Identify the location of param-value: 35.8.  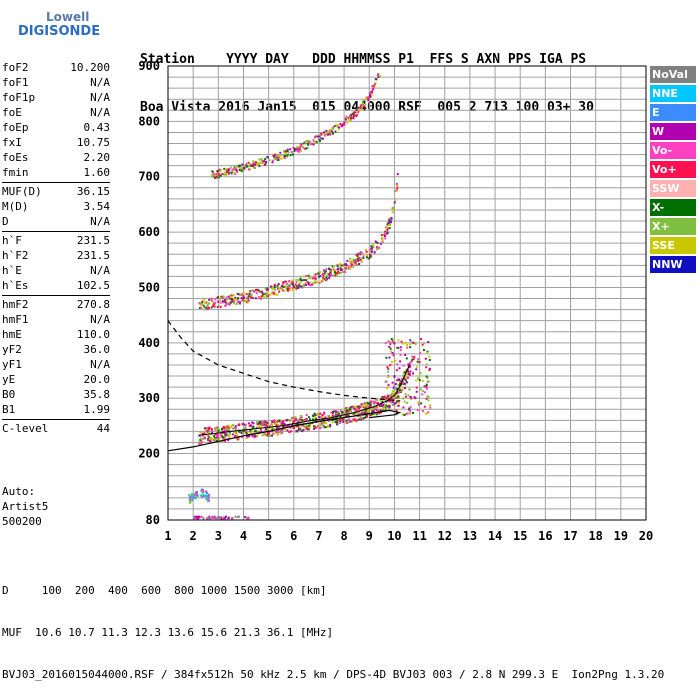
(97, 394).